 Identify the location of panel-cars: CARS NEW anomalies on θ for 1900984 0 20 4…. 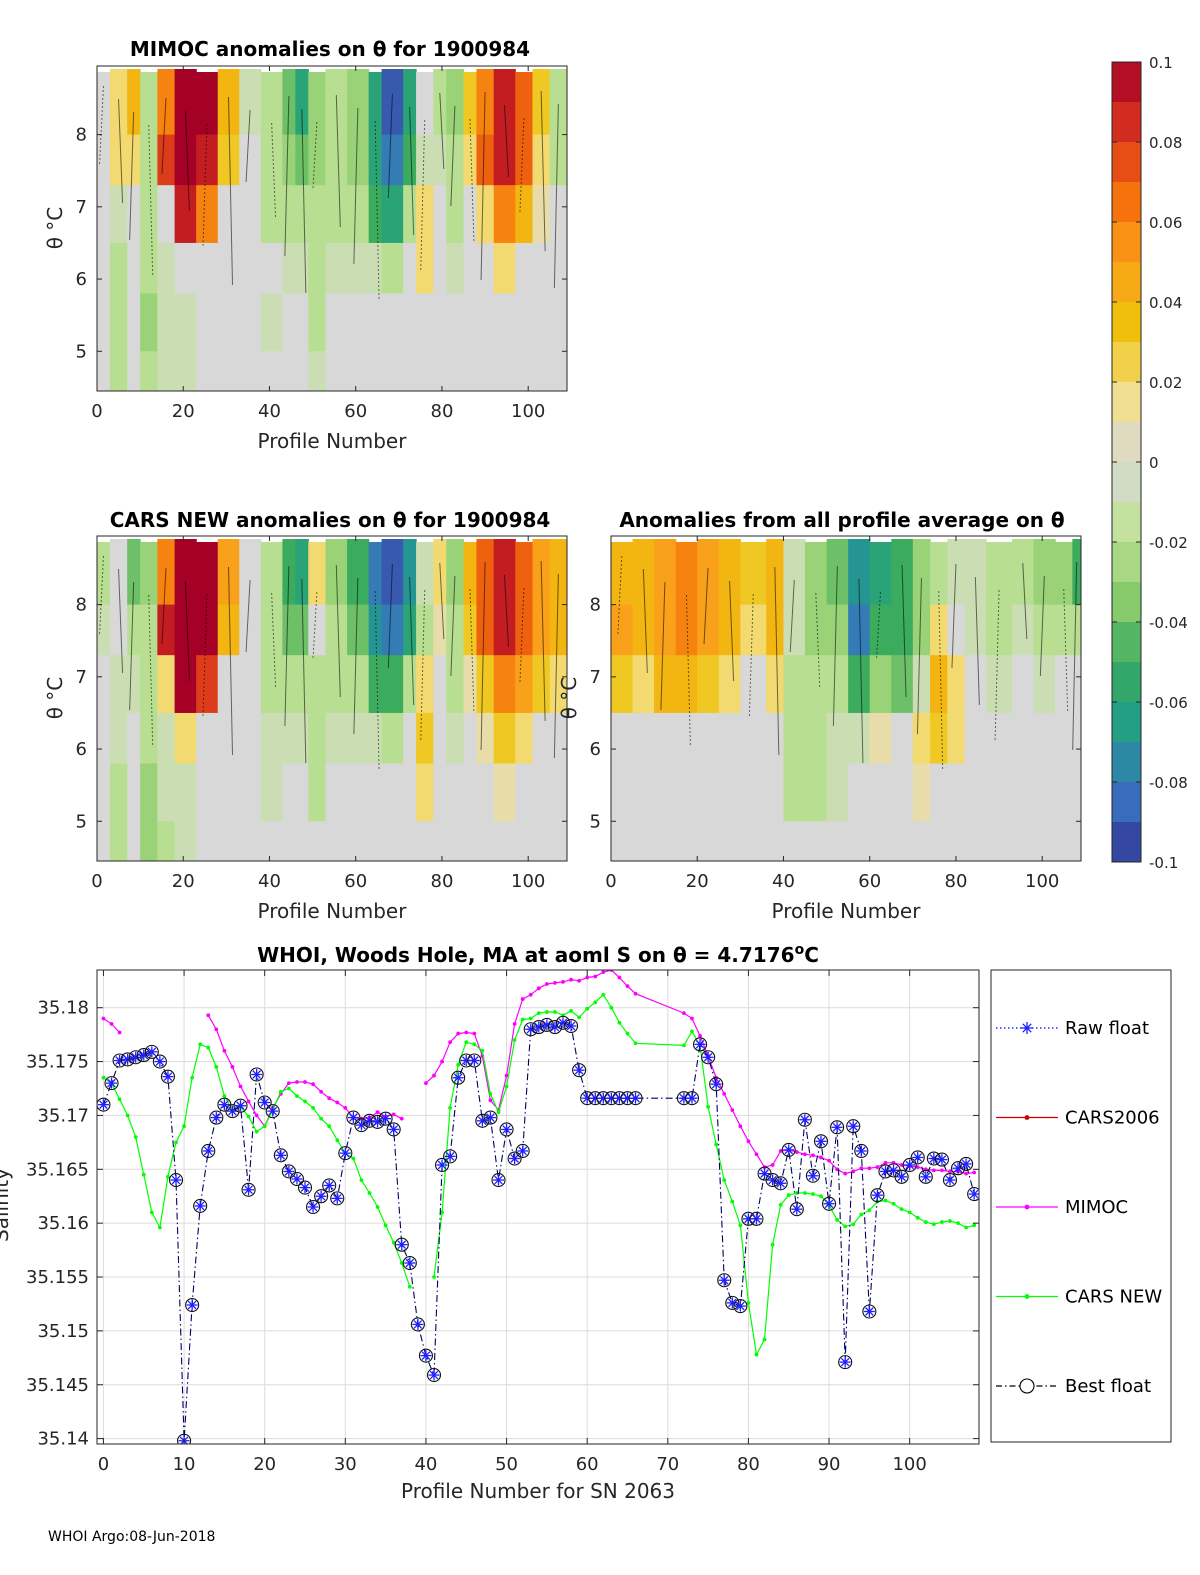
(305, 715).